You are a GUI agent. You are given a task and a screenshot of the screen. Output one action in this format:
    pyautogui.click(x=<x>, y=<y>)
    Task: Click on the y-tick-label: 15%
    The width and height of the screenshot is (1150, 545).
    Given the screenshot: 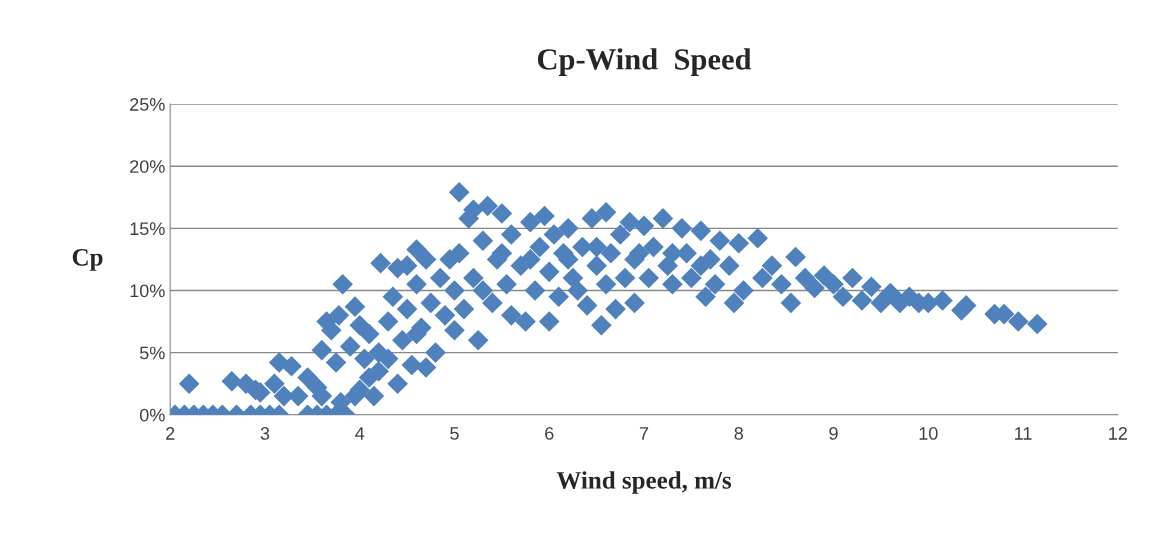 What is the action you would take?
    pyautogui.click(x=147, y=229)
    